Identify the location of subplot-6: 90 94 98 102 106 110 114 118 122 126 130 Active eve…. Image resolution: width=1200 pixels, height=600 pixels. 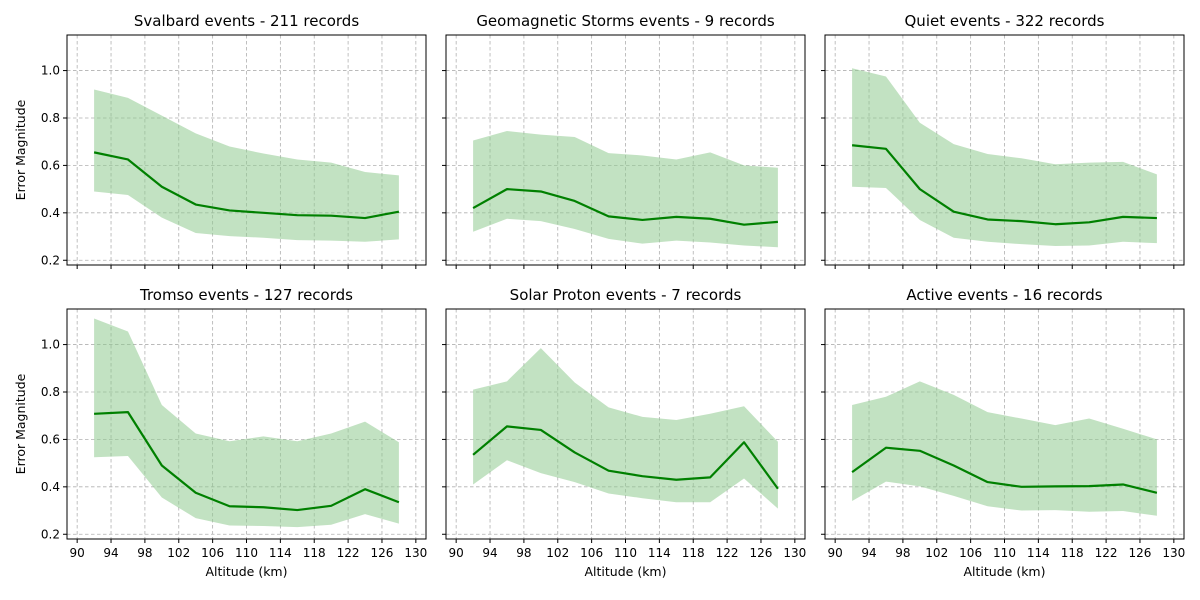
(1003, 432).